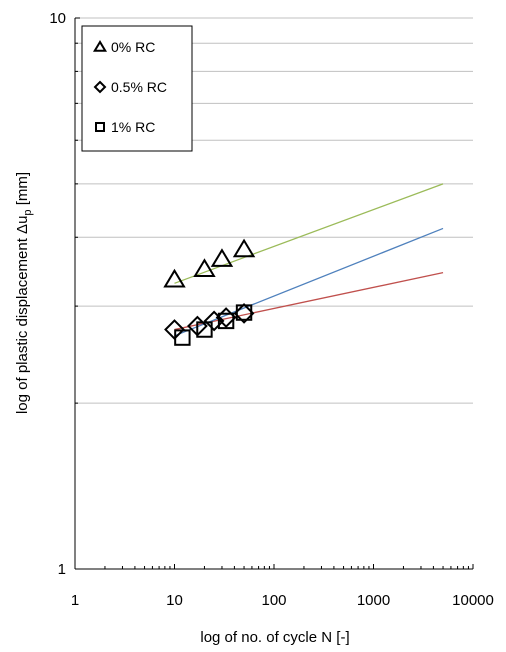  Describe the element at coordinates (100, 127) in the screenshot. I see `legend-marker-square` at that location.